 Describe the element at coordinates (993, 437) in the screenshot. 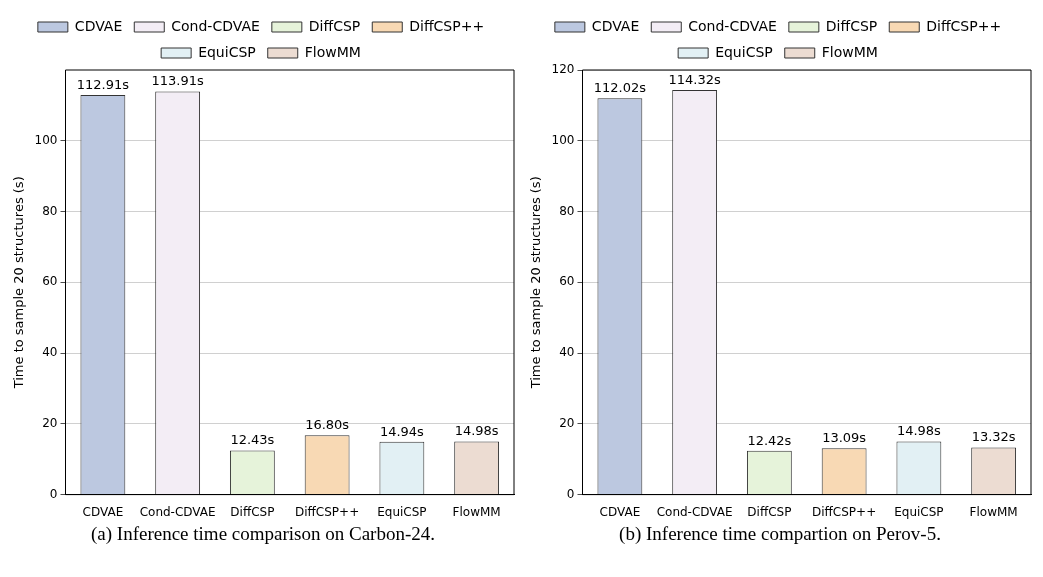

I see `data-label: 13.32s` at that location.